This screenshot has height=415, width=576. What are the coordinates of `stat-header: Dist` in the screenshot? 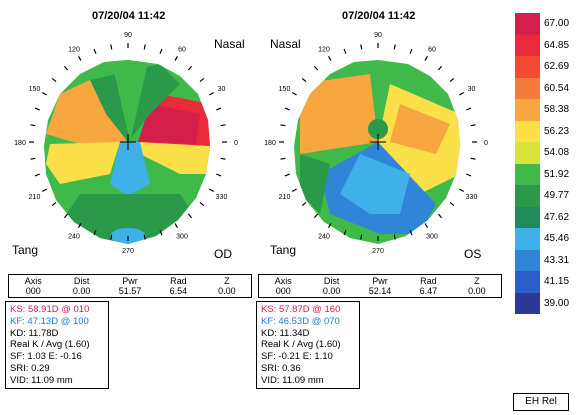 It's located at (331, 281).